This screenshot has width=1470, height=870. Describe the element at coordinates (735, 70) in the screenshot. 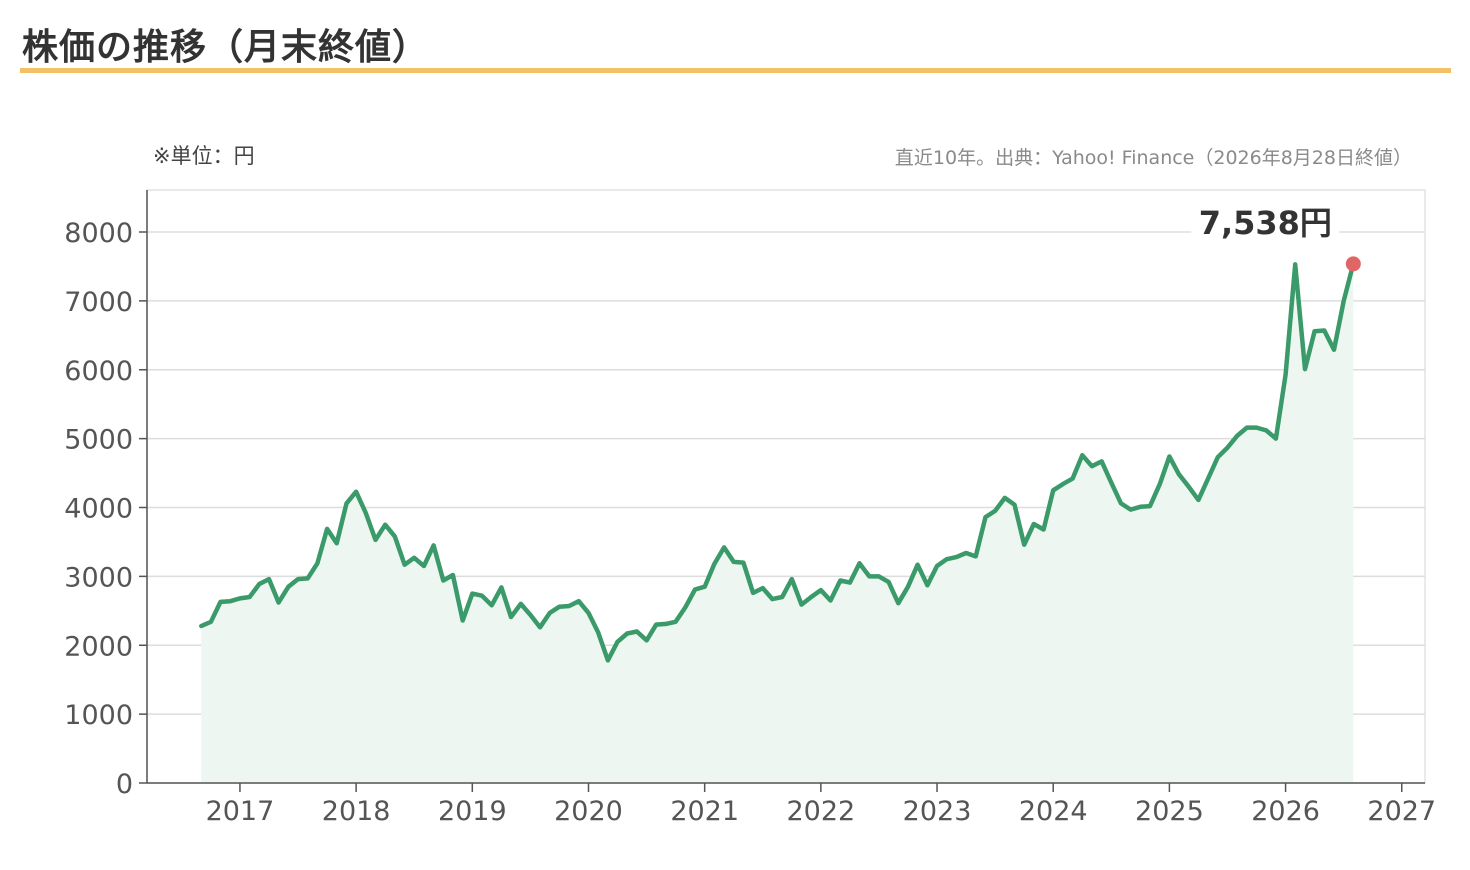

I see `title-underline` at that location.